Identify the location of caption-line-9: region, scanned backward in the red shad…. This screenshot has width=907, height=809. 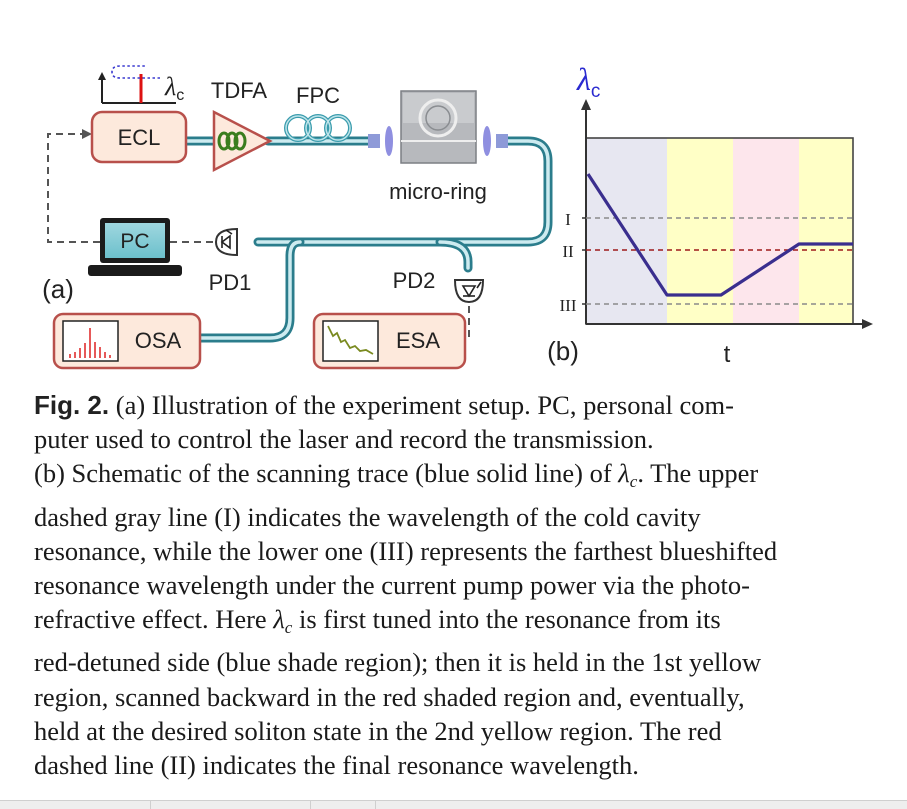
(389, 696).